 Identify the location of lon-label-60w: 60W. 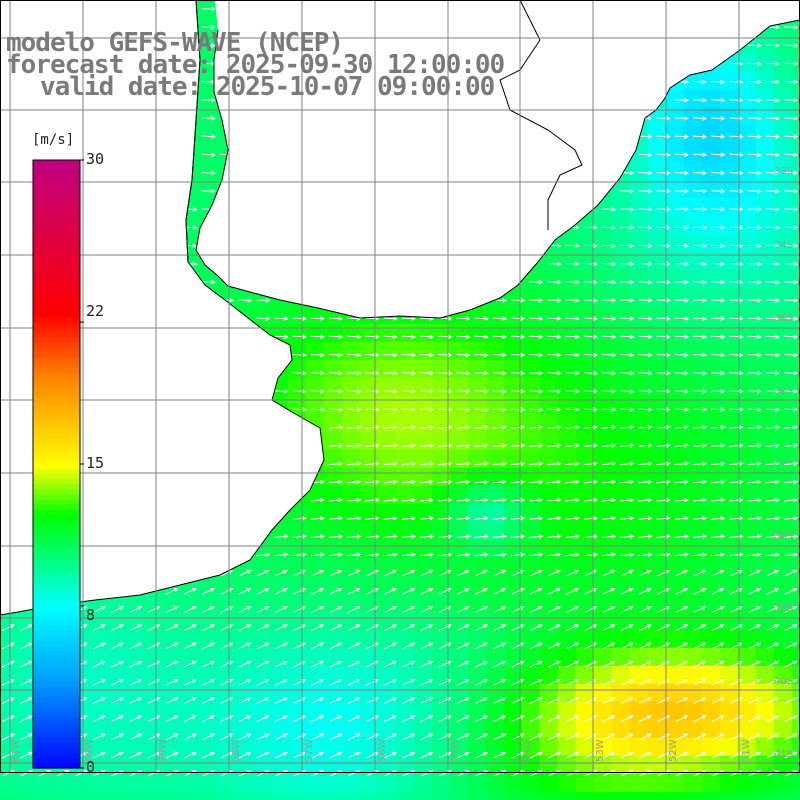
(89, 750).